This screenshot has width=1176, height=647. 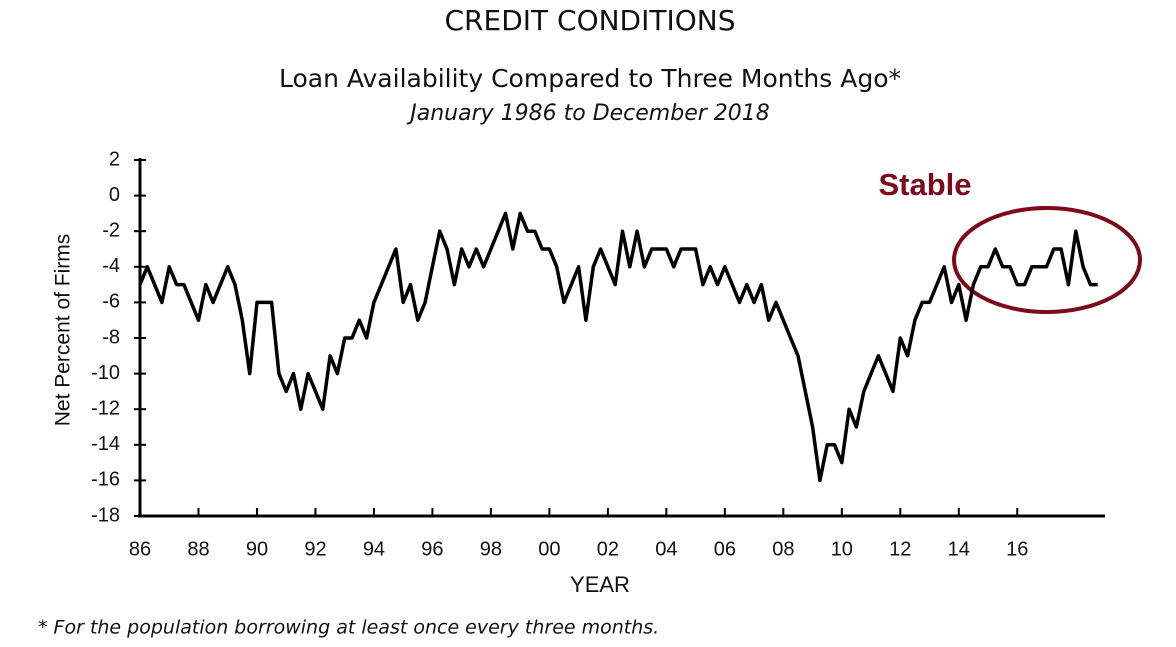 What do you see at coordinates (257, 549) in the screenshot?
I see `x-tick-label: 90` at bounding box center [257, 549].